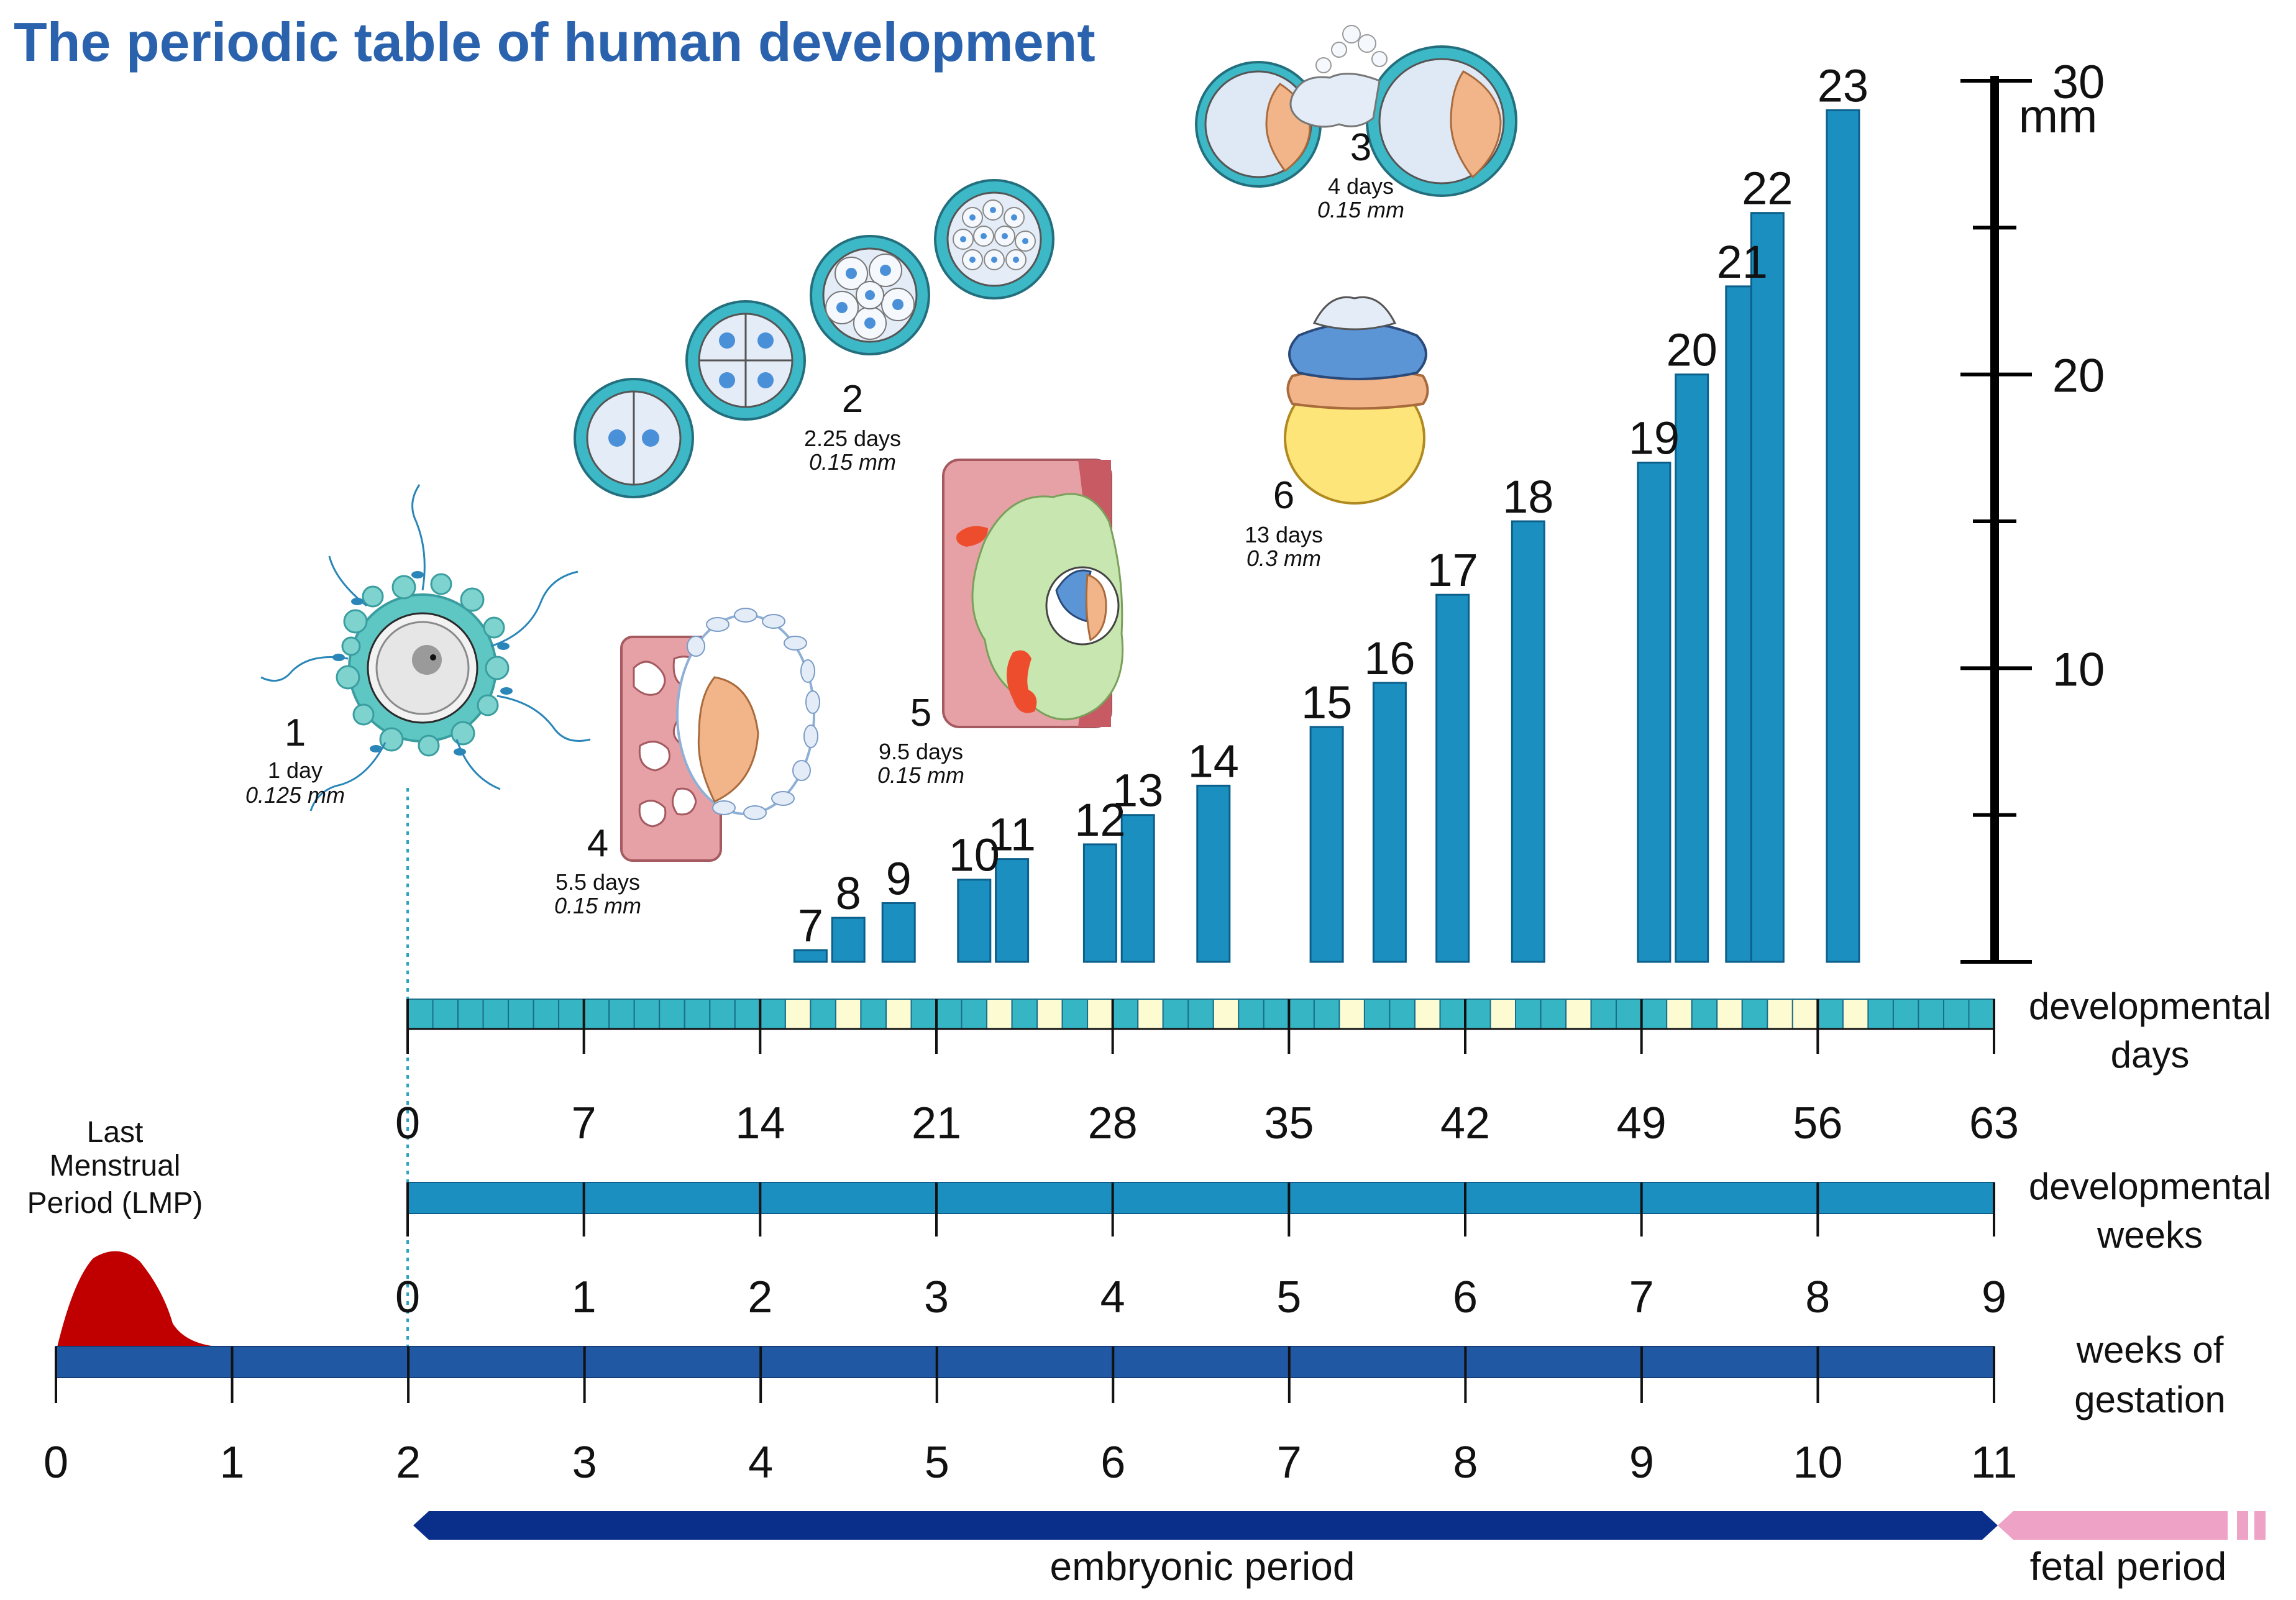  What do you see at coordinates (1527, 497) in the screenshot?
I see `stage-bar-label-18: 18` at bounding box center [1527, 497].